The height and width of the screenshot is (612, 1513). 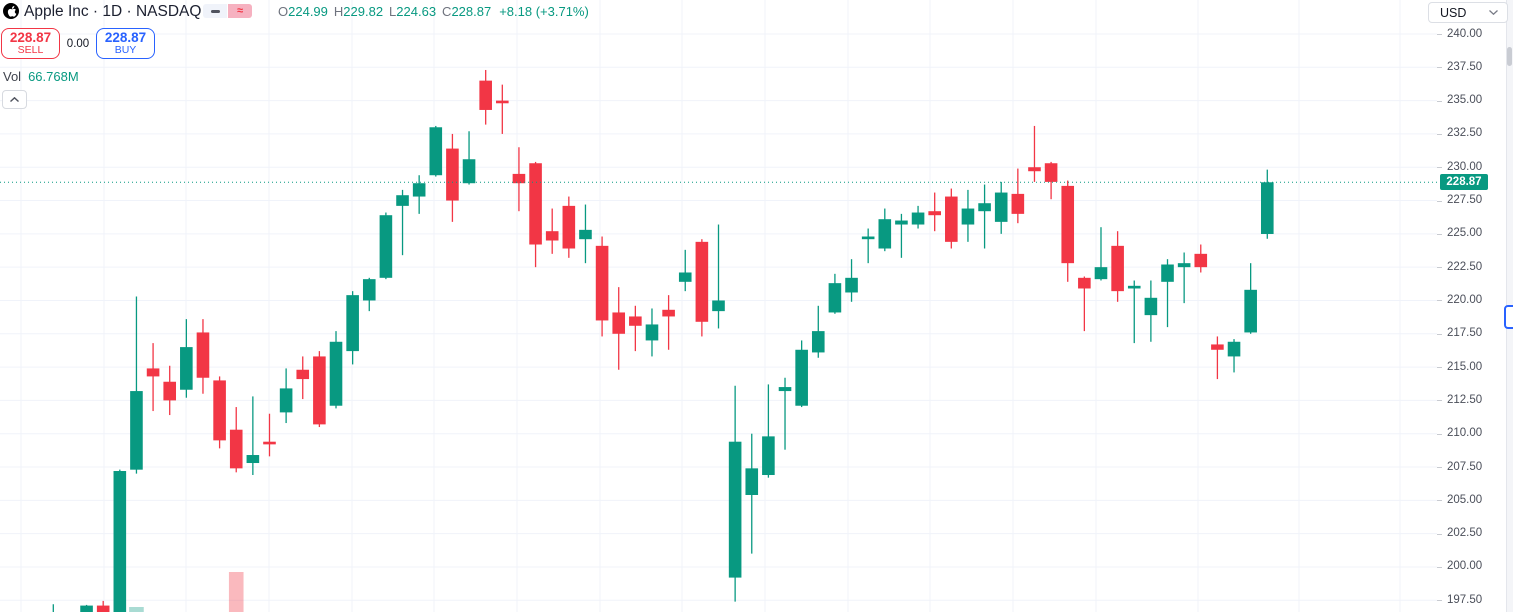 What do you see at coordinates (113, 11) in the screenshot?
I see `symbol-title: Apple Inc · 1D · NASDAQ` at bounding box center [113, 11].